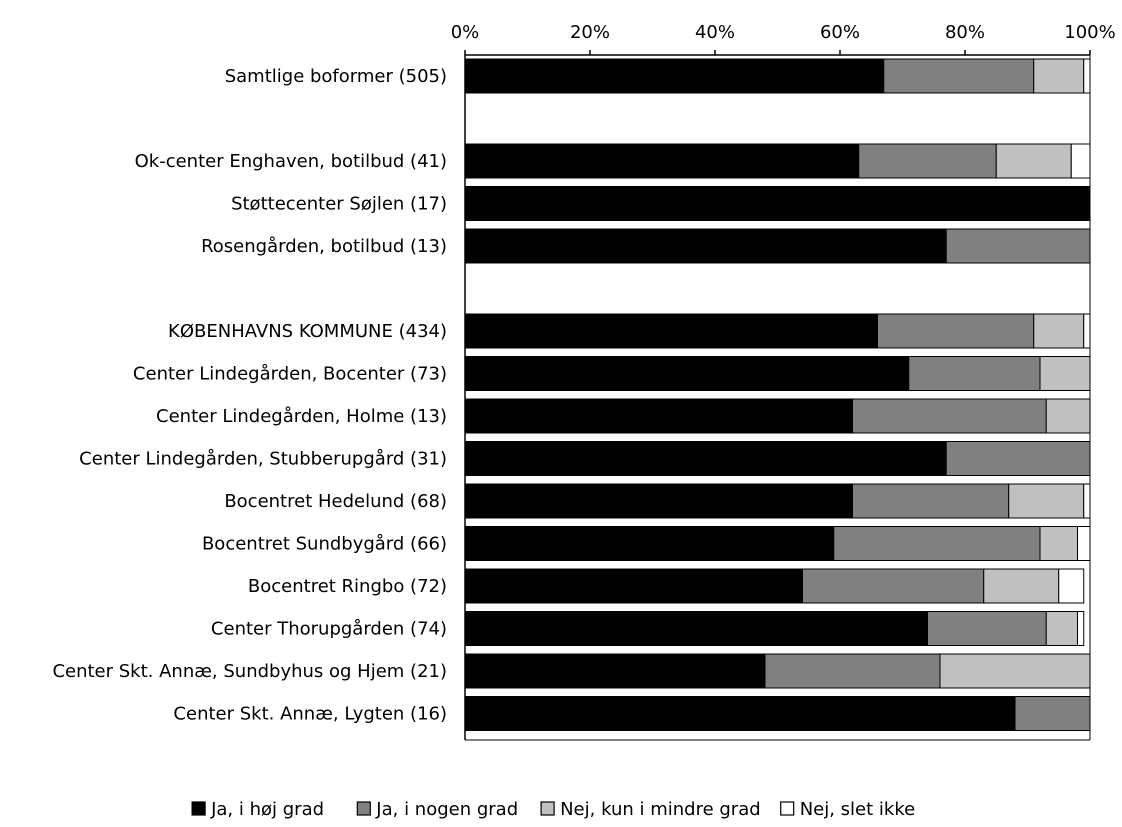 The image size is (1122, 827). What do you see at coordinates (263, 459) in the screenshot?
I see `category-label: Center Lindegården, Stubberupgård (31)` at bounding box center [263, 459].